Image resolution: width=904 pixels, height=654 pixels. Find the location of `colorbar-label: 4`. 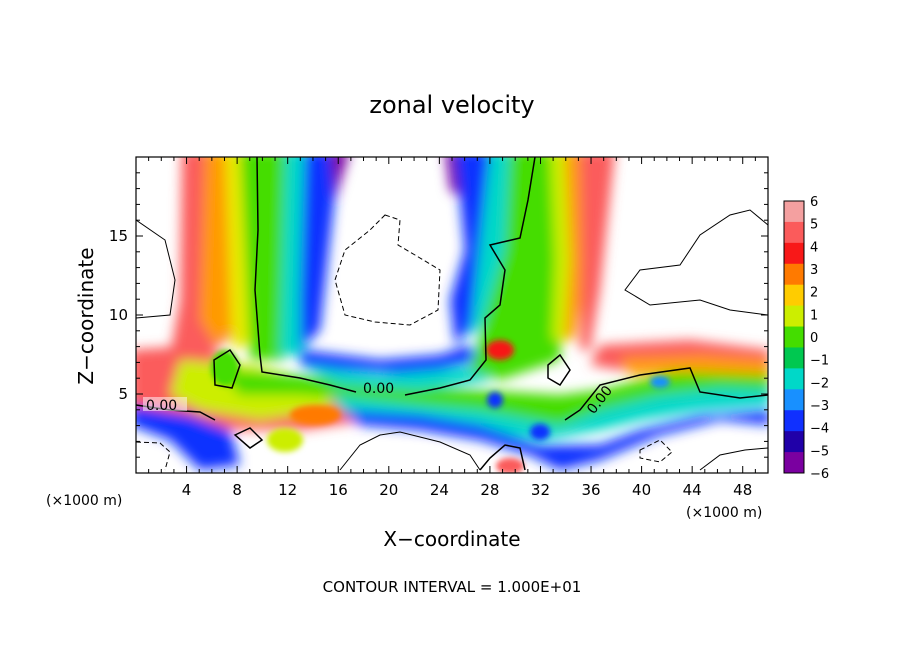

colorbar-label: 4 is located at coordinates (814, 247).